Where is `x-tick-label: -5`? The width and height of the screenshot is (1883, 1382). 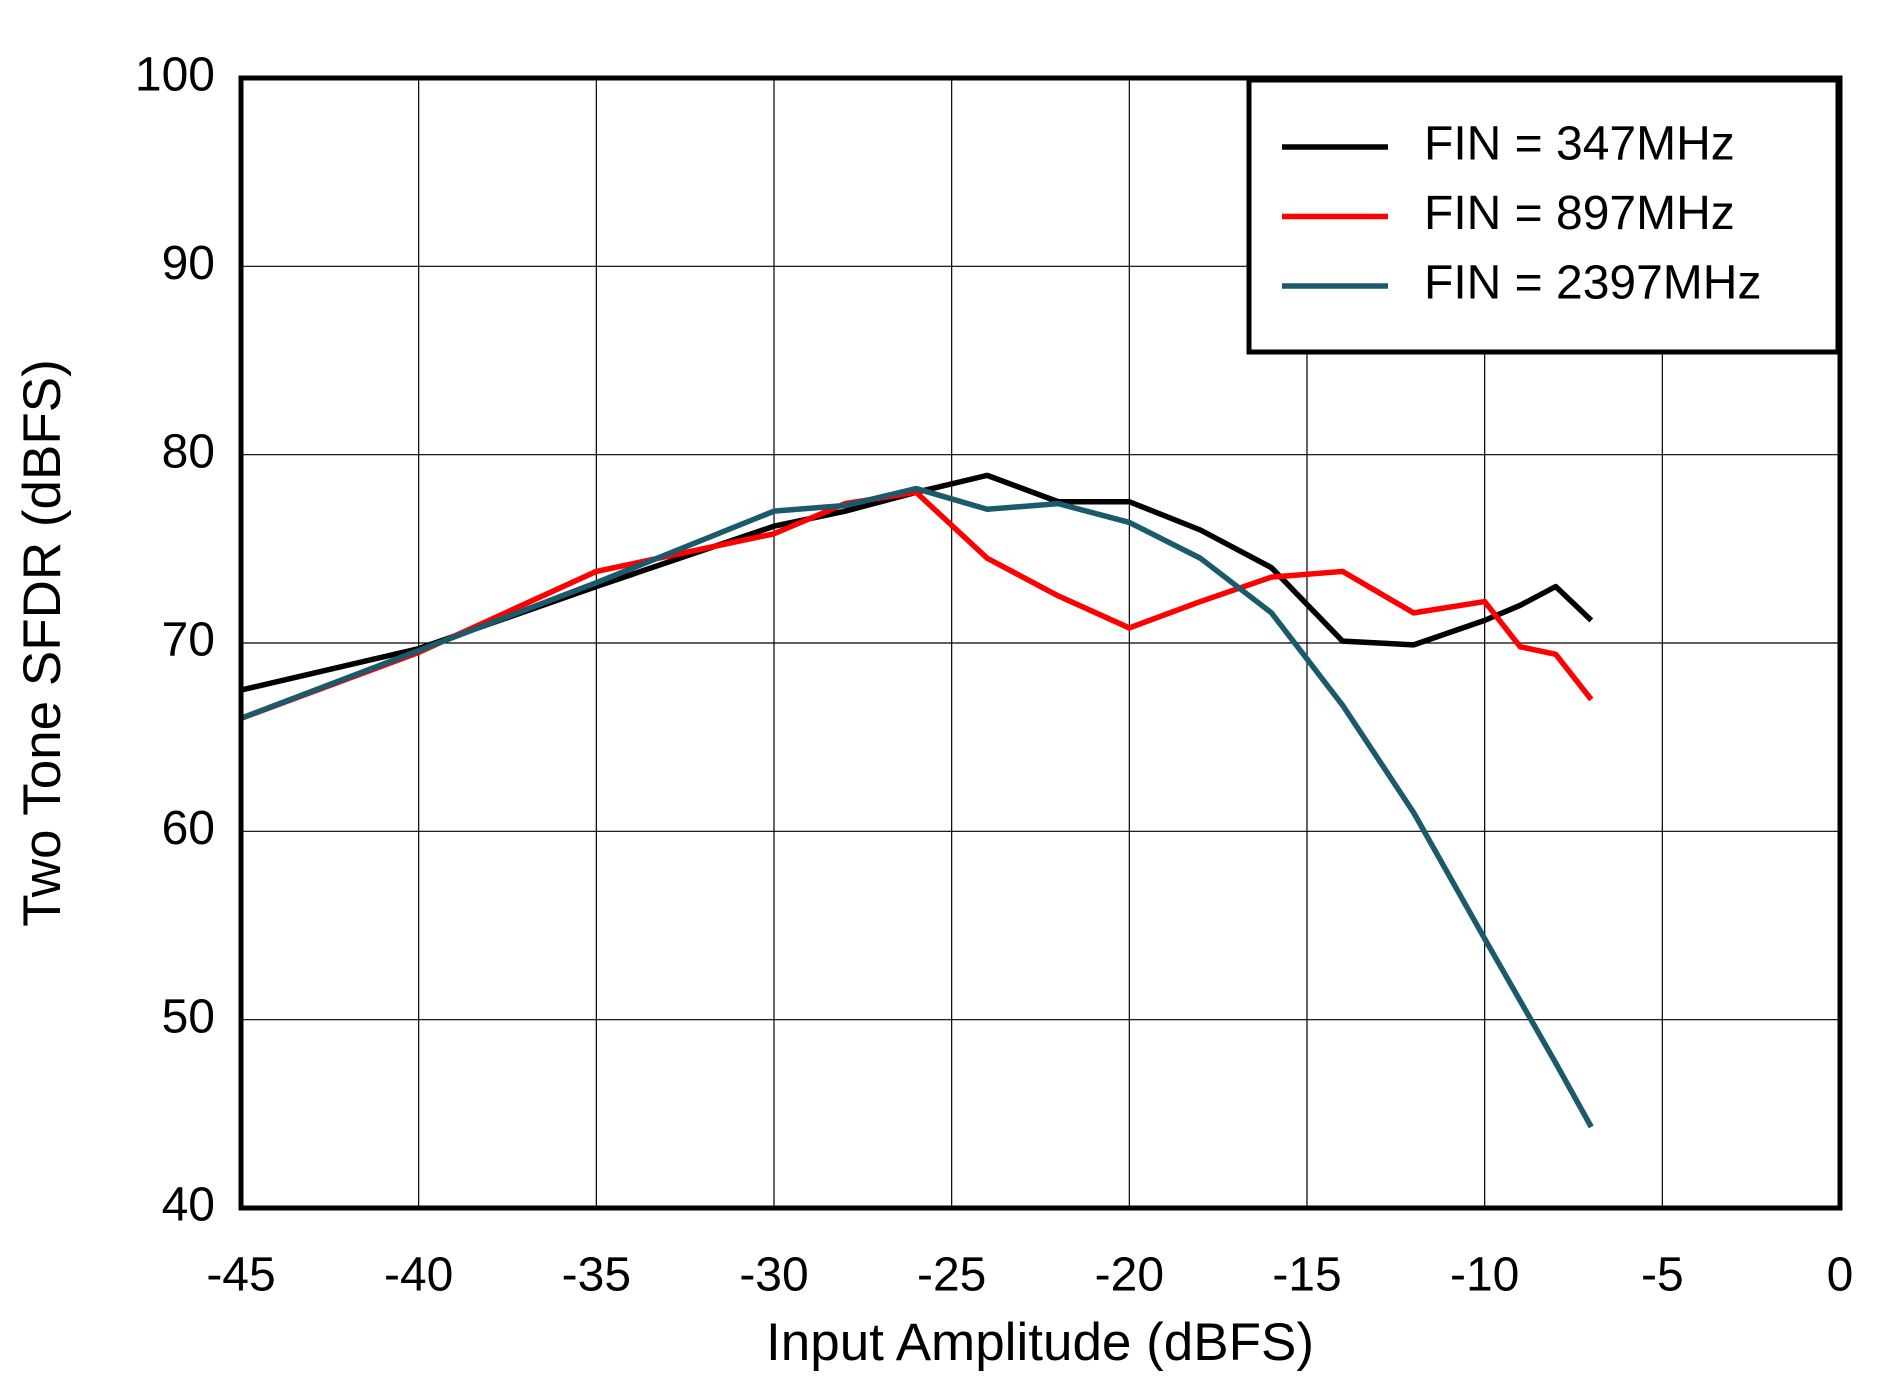
x-tick-label: -5 is located at coordinates (1662, 1275).